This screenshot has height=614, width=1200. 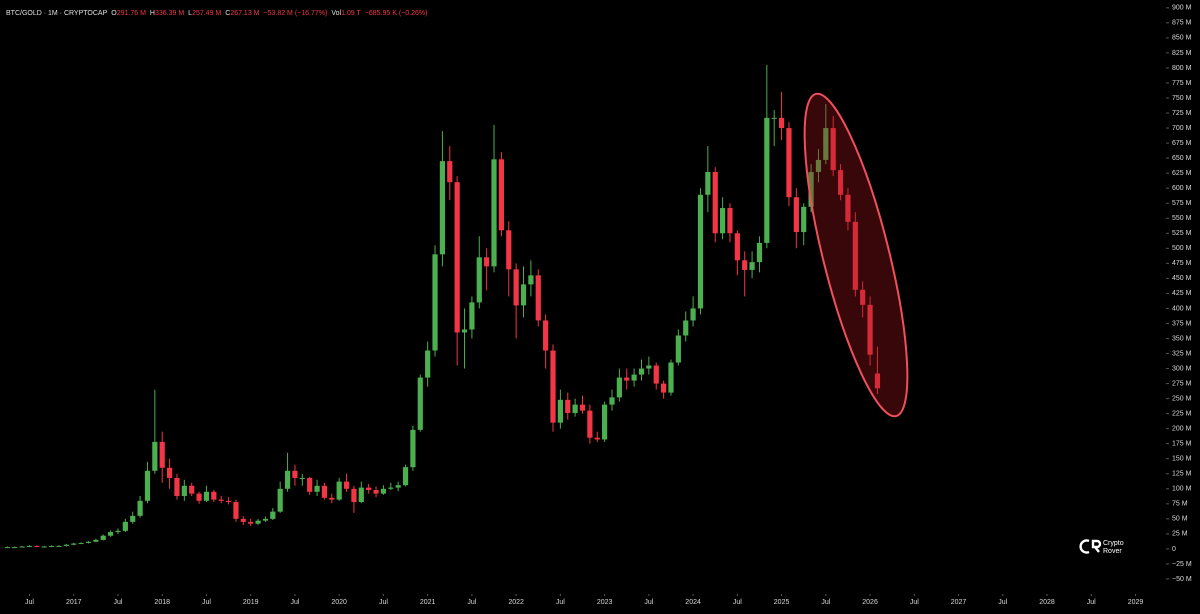 I want to click on y-tick-label: 775 M, so click(x=1182, y=83).